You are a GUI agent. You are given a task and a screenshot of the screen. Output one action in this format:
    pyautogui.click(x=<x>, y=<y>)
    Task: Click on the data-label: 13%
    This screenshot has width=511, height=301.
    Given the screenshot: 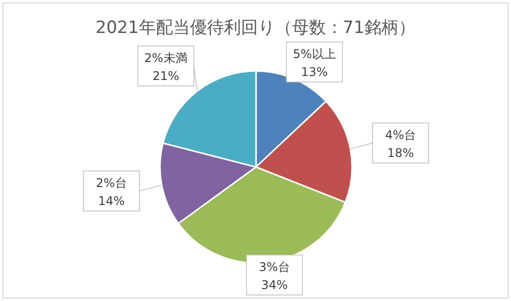 What is the action you would take?
    pyautogui.click(x=314, y=72)
    